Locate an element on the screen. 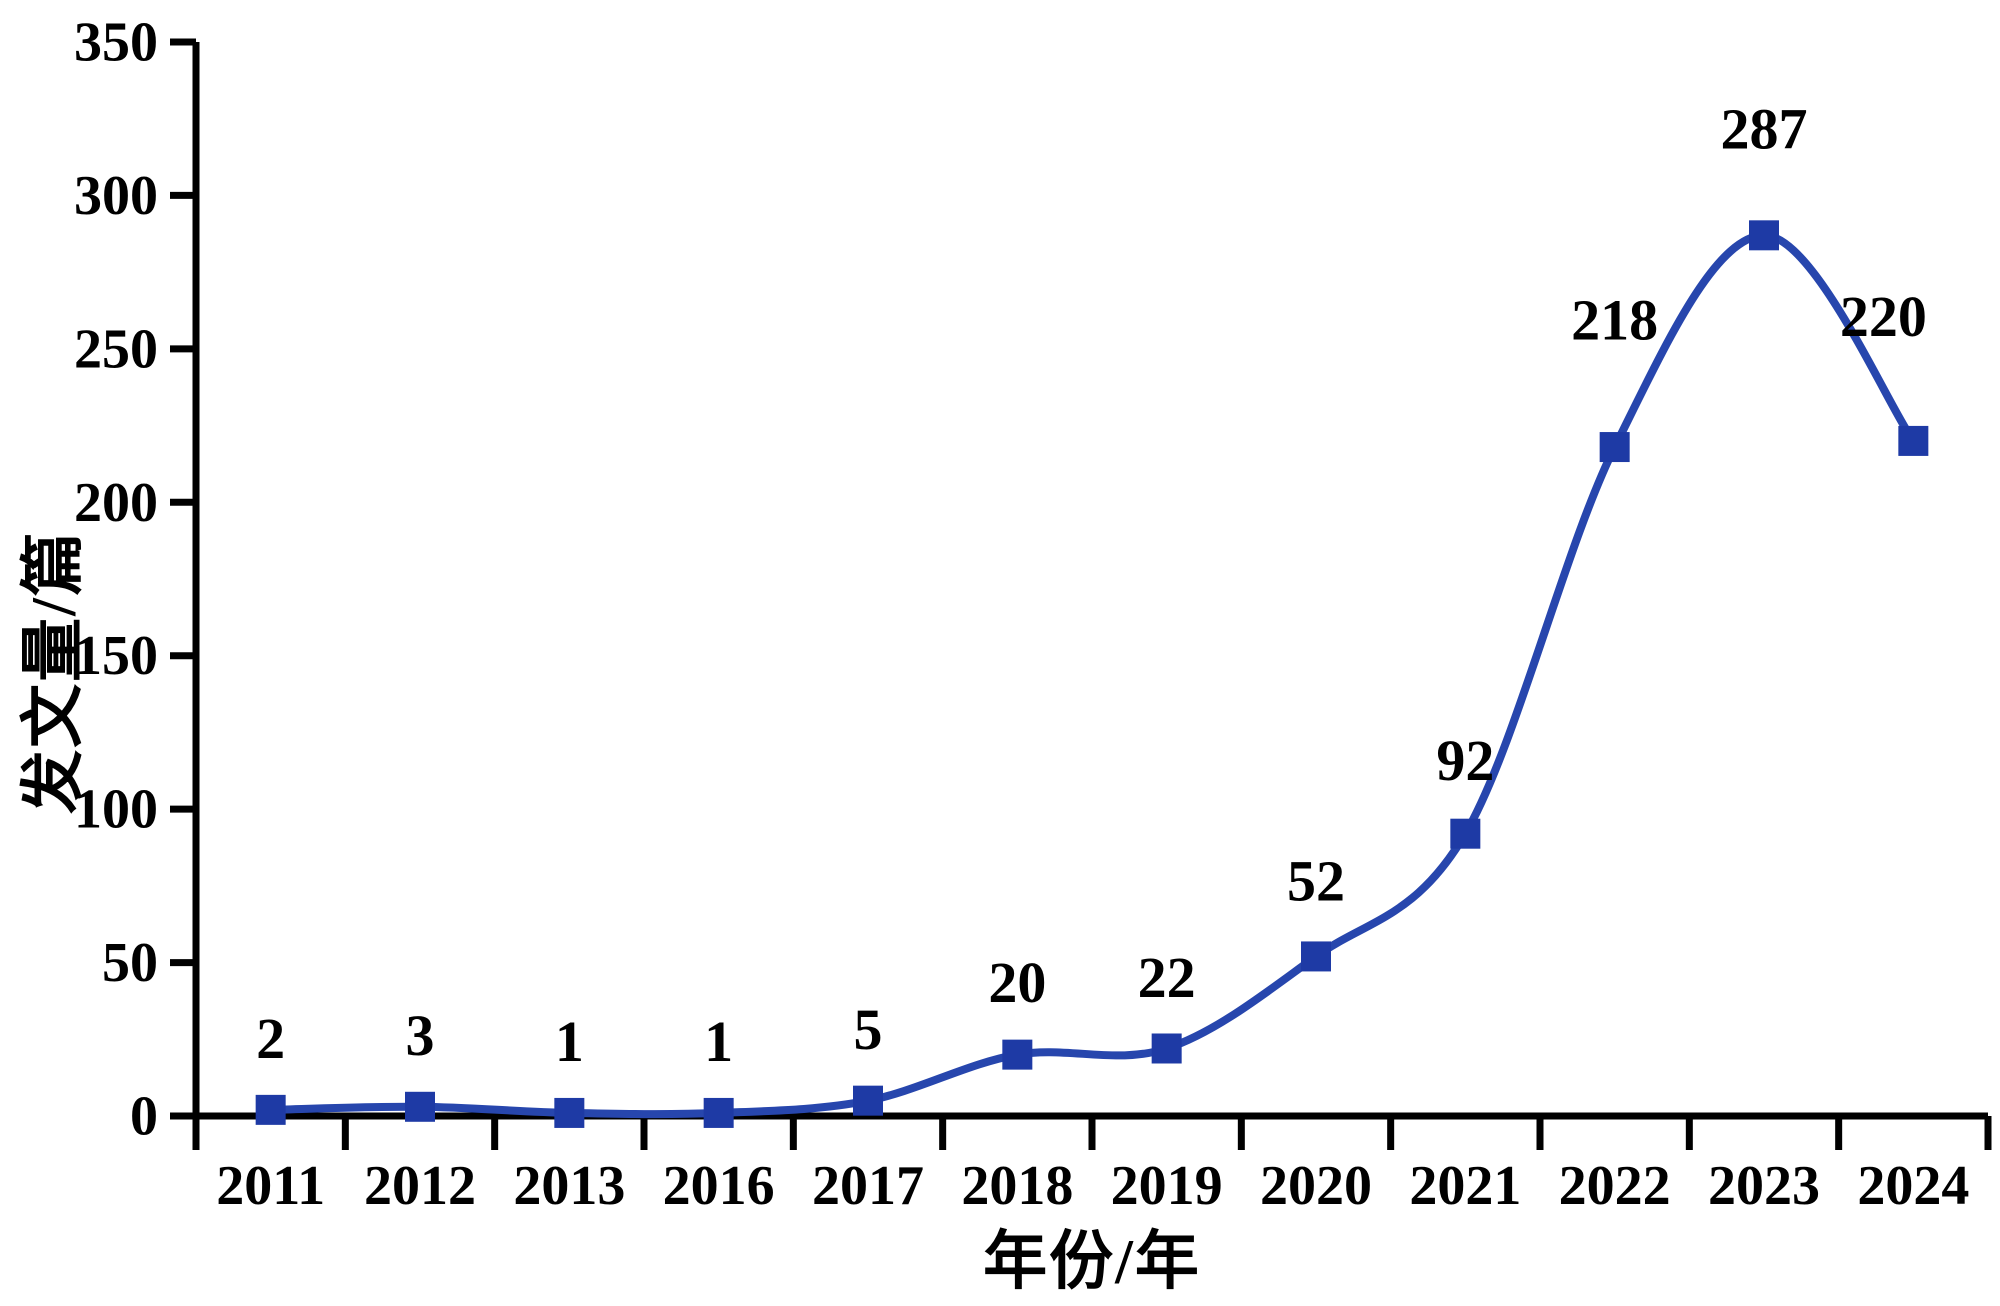 The image size is (2000, 1306). x-tick-label: 2020 is located at coordinates (1316, 1186).